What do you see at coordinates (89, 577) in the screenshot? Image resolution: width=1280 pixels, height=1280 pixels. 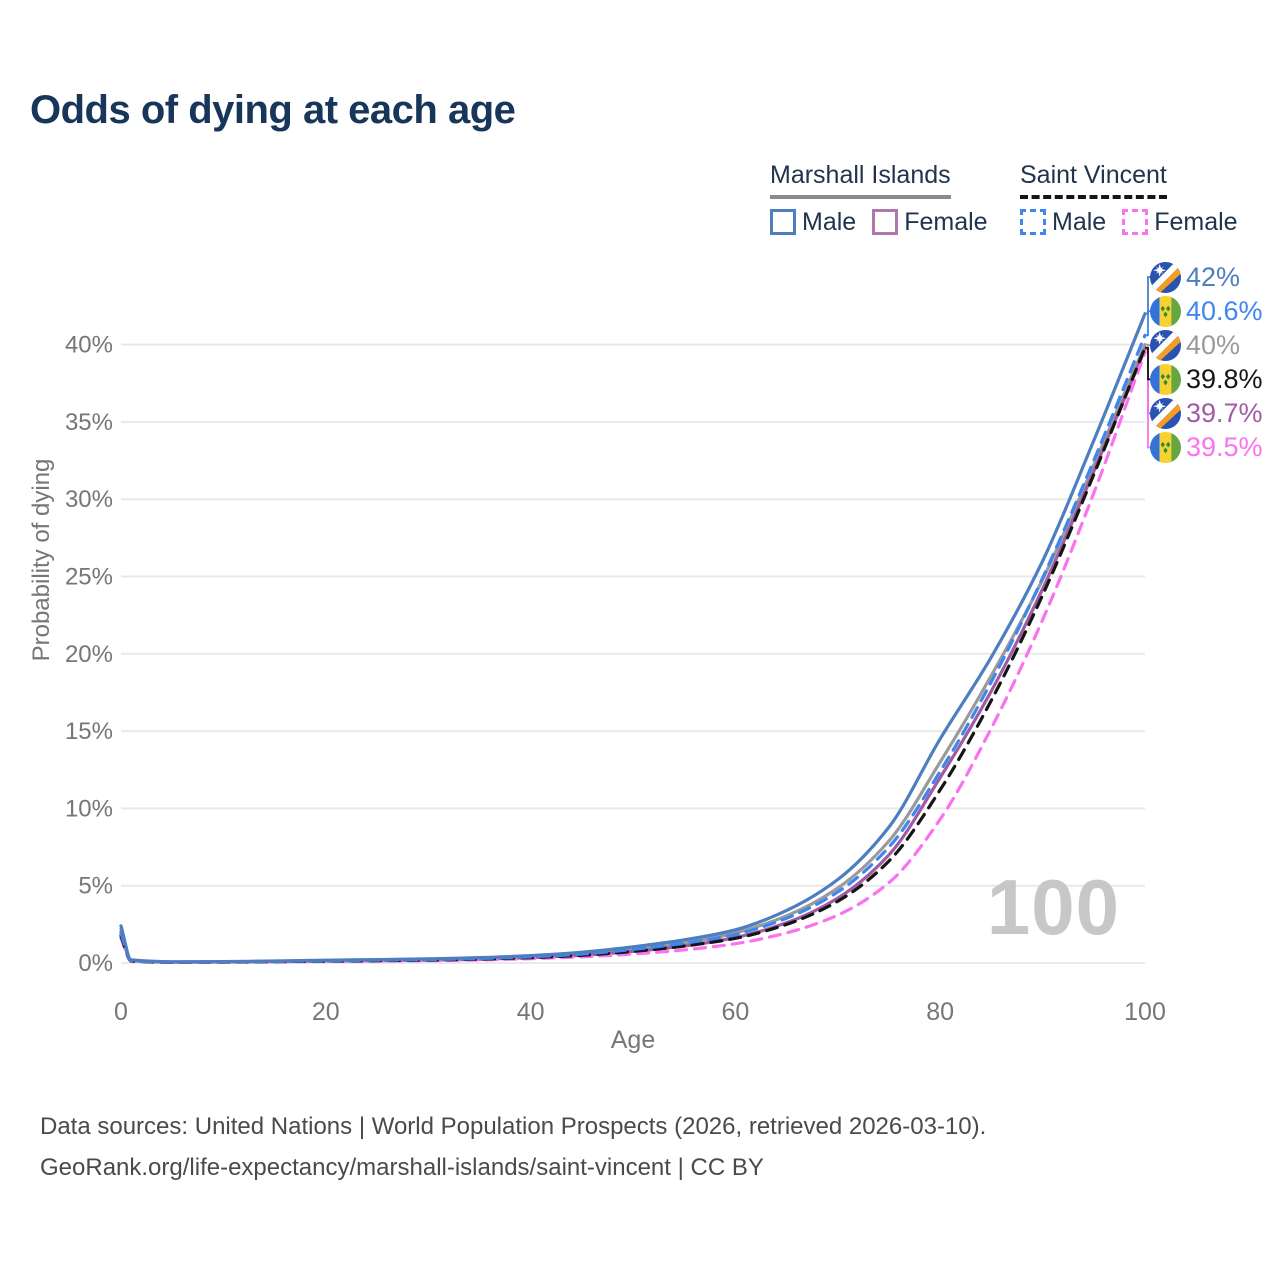 I see `y-tick-label: 25%` at bounding box center [89, 577].